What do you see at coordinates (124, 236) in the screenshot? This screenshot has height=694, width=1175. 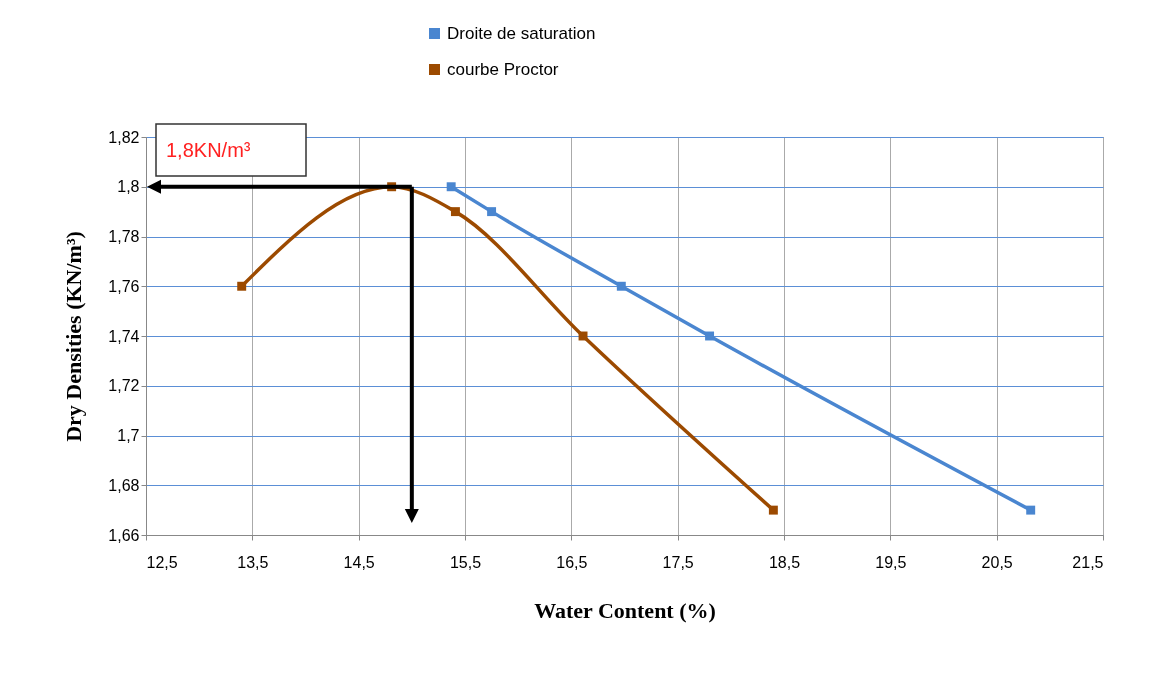 I see `y-tick-label: 1,78` at bounding box center [124, 236].